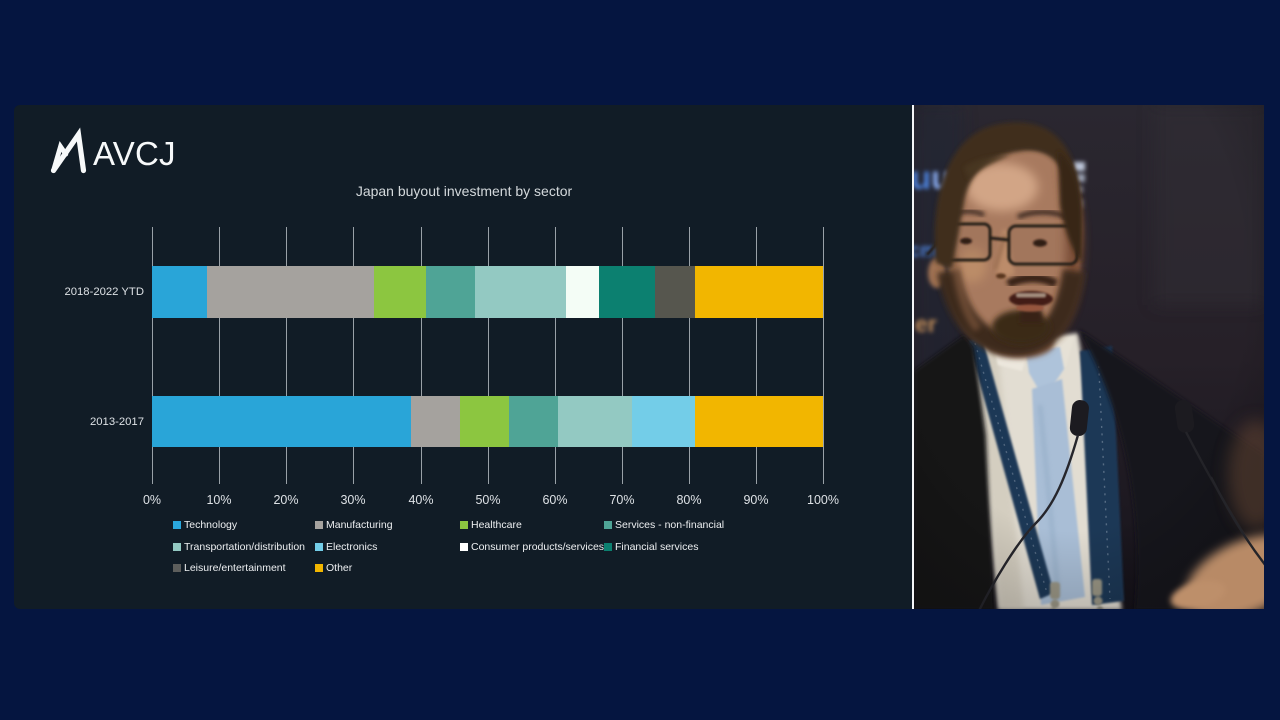 This screenshot has height=720, width=1280. I want to click on svg-text: AVCJ, so click(134, 153).